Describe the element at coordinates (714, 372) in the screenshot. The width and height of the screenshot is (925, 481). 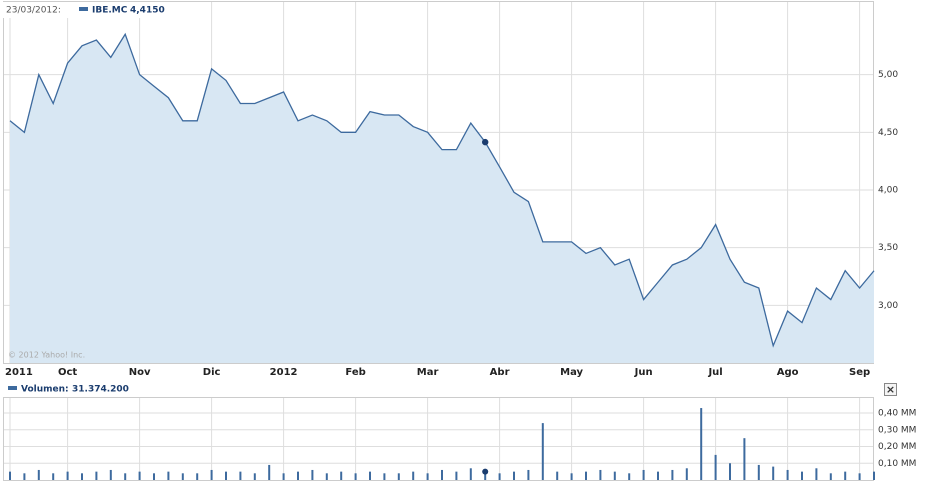
I see `x-tick-label: Jul` at that location.